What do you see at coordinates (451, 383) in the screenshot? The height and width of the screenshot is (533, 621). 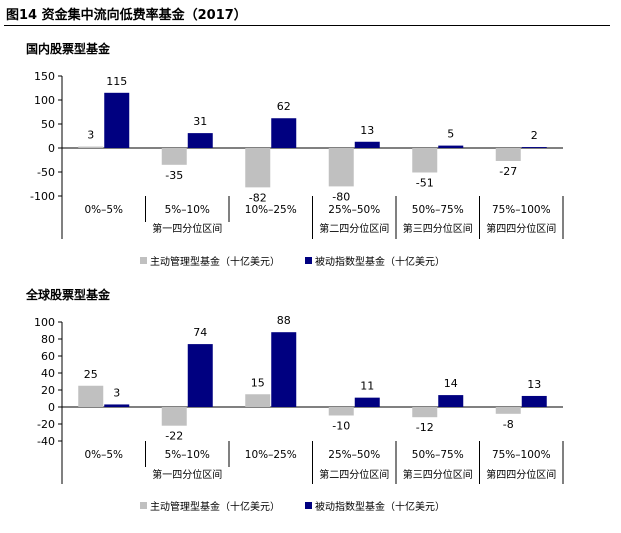 I see `data-label: 14` at bounding box center [451, 383].